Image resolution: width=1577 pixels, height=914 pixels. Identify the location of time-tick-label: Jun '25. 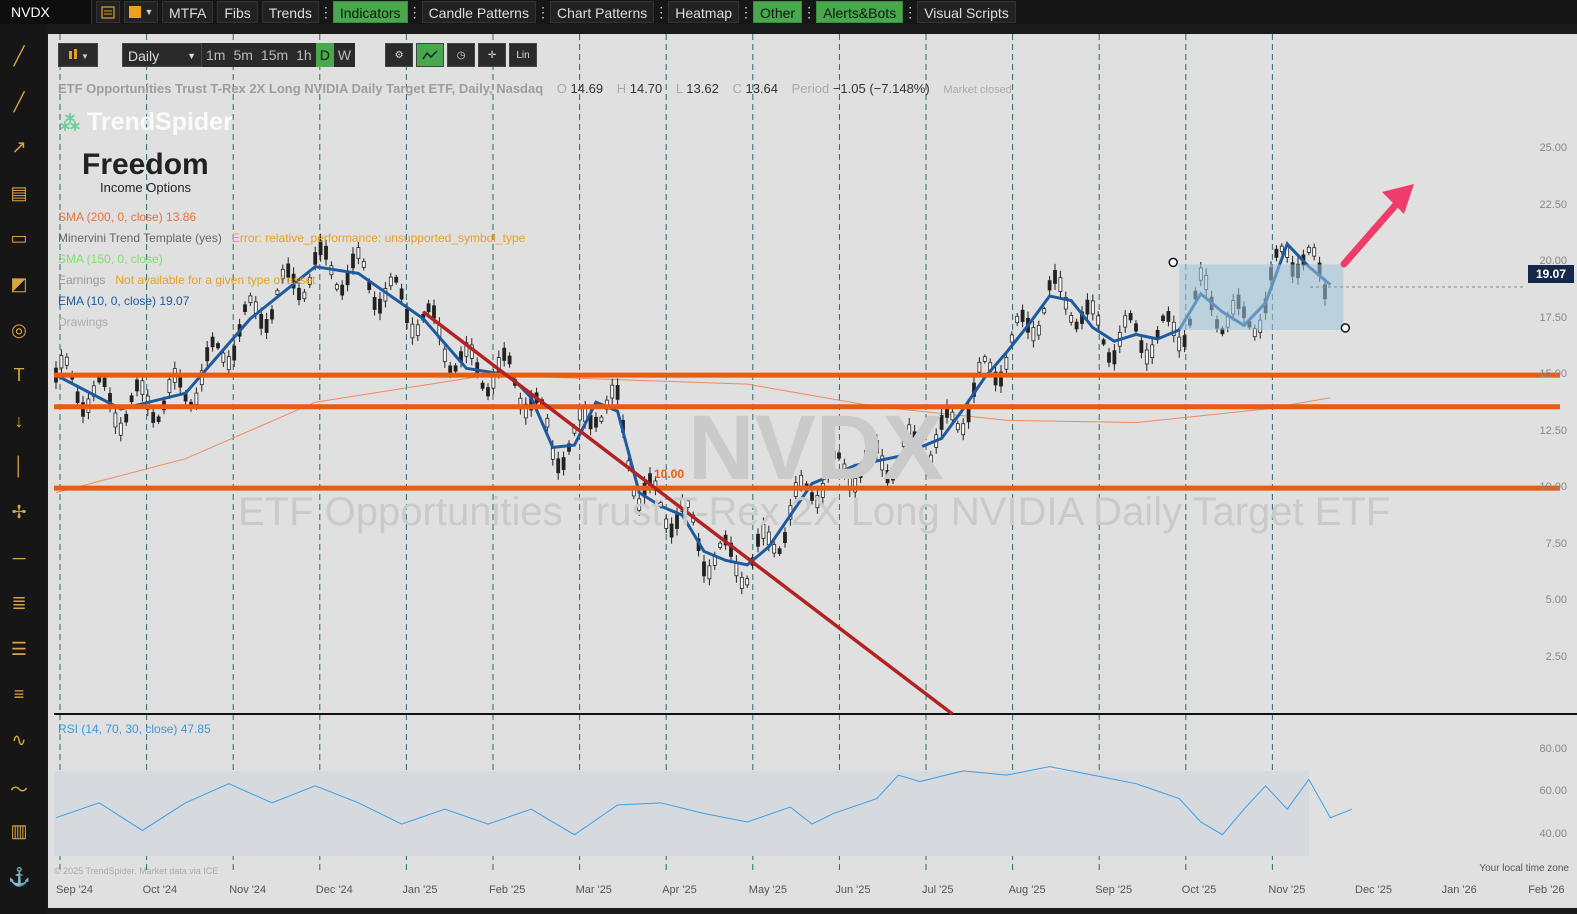
(853, 890).